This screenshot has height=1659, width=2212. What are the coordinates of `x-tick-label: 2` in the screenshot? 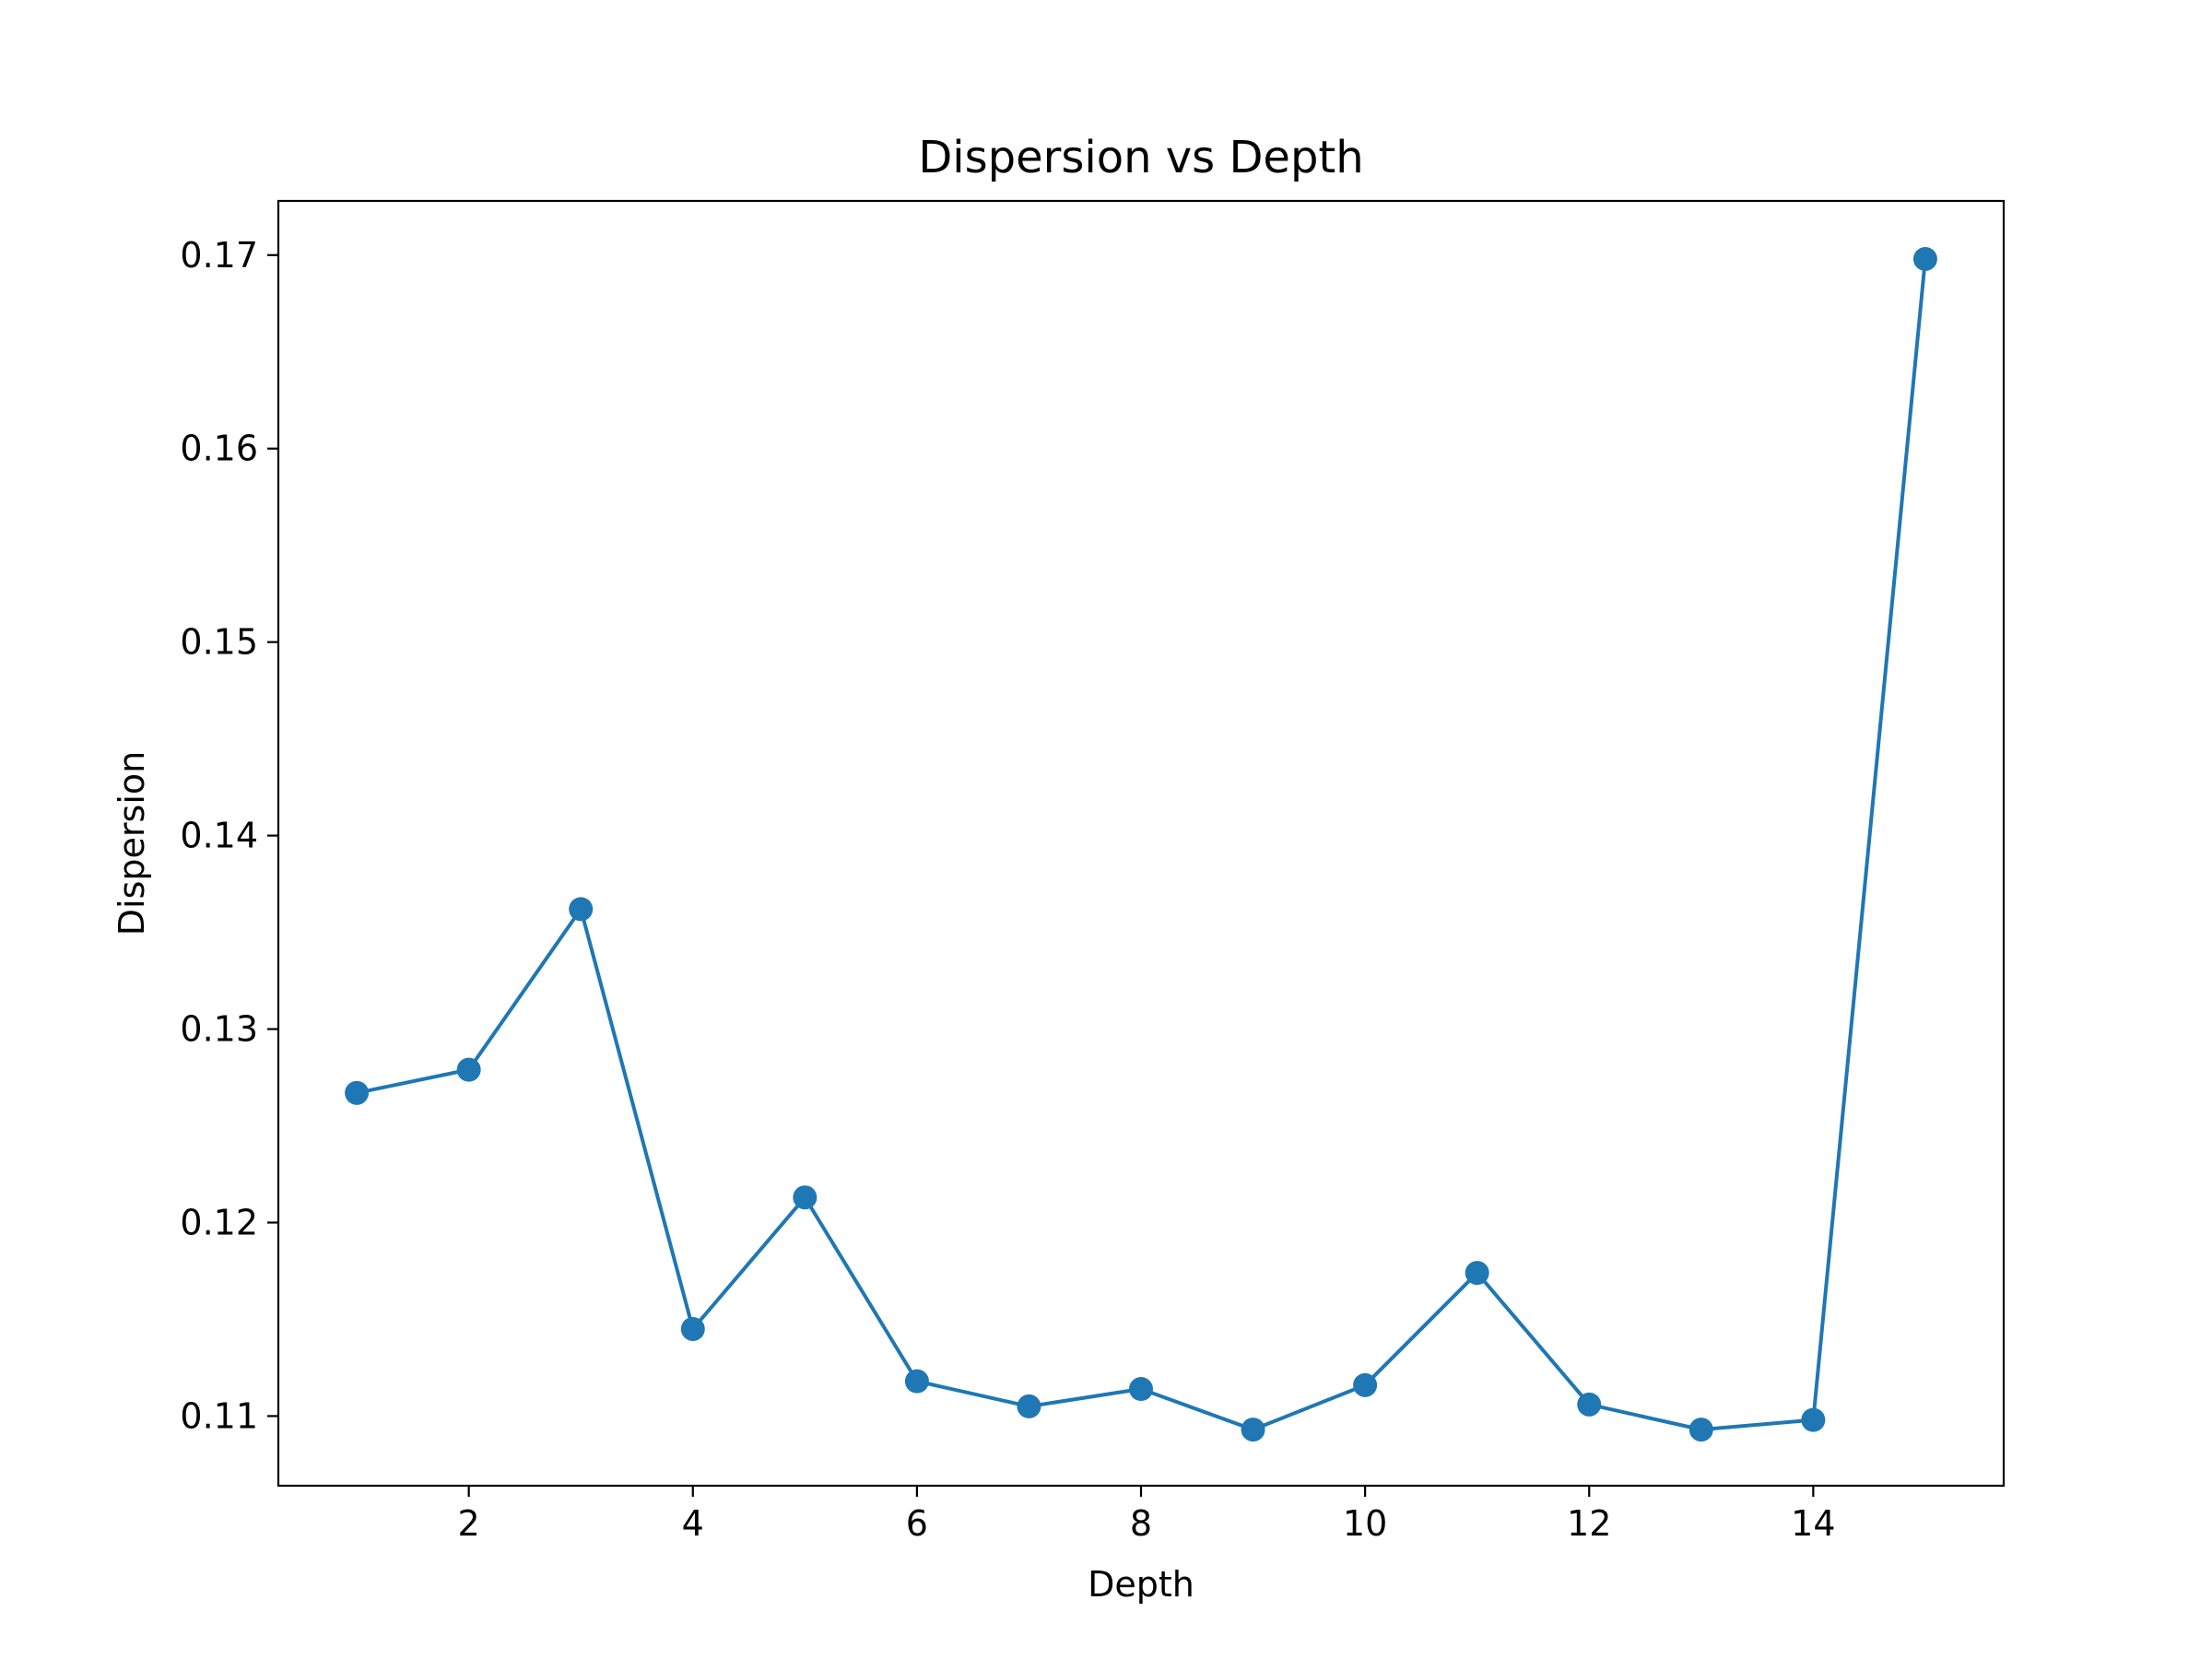 It's located at (469, 1523).